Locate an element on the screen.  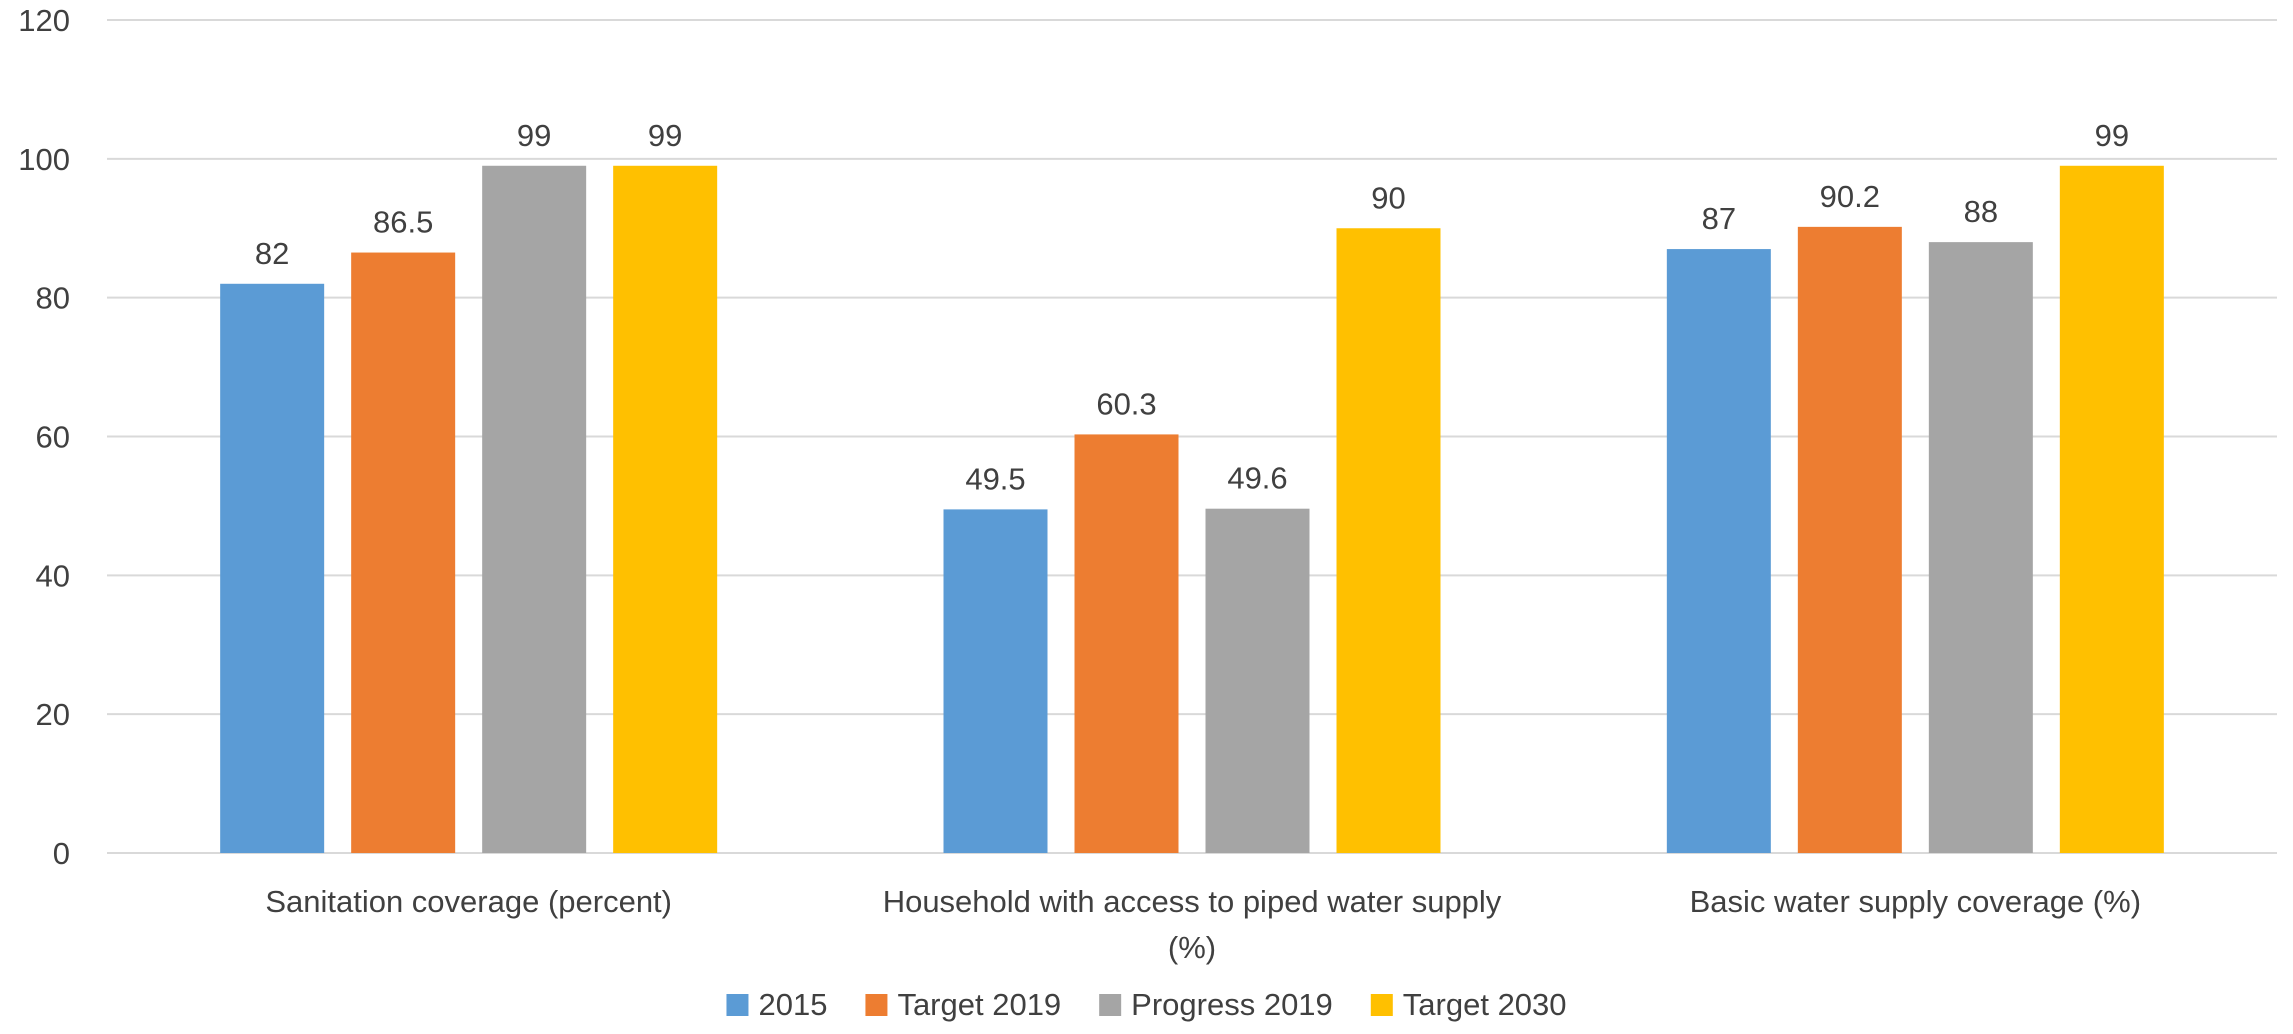
y-tick-label: 0 is located at coordinates (61, 853).